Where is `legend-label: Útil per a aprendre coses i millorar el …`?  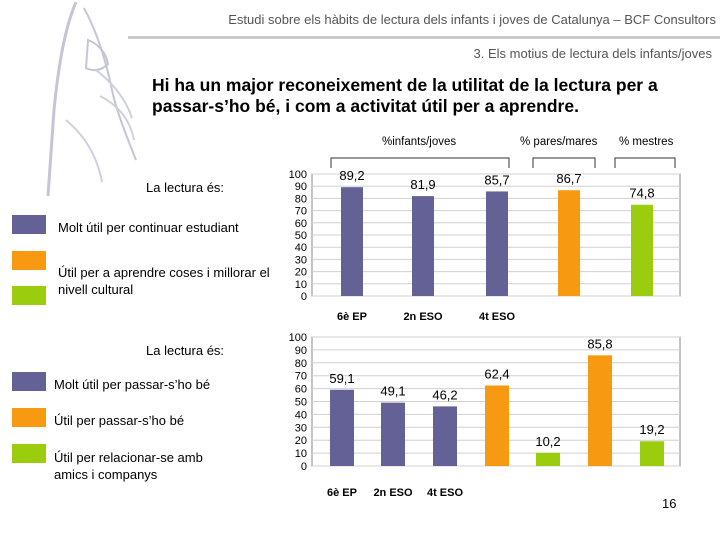
legend-label: Útil per a aprendre coses i millorar el … is located at coordinates (164, 281).